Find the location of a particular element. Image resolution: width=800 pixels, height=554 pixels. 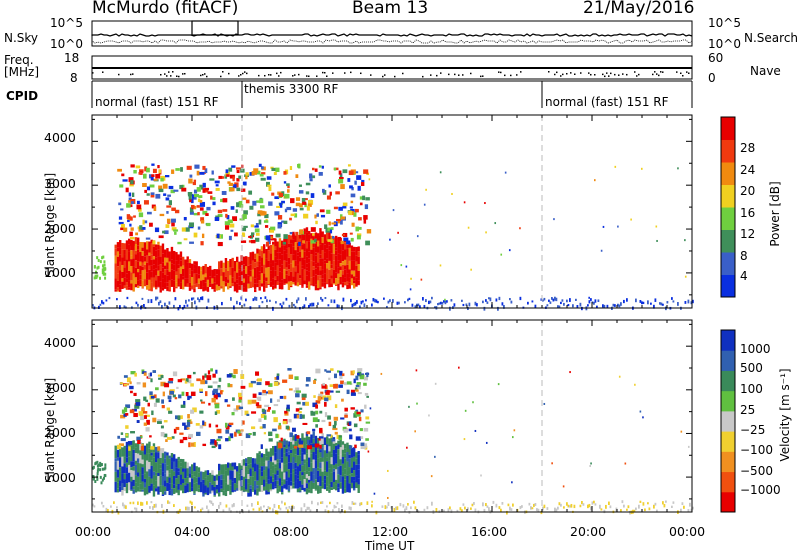

noise-left-bottom-tick: 10^0 is located at coordinates (66, 44).